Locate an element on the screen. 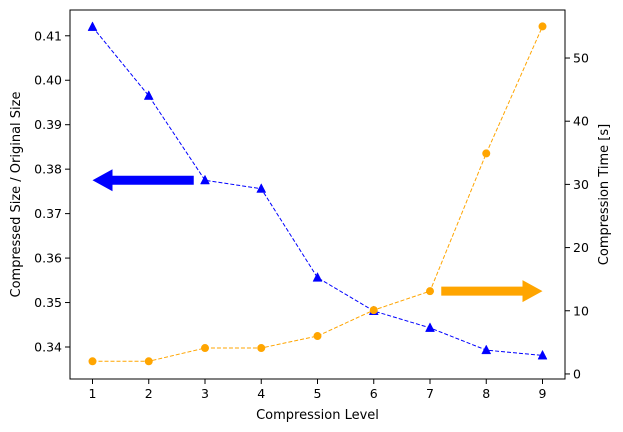  left-arrow-icon is located at coordinates (143, 180).